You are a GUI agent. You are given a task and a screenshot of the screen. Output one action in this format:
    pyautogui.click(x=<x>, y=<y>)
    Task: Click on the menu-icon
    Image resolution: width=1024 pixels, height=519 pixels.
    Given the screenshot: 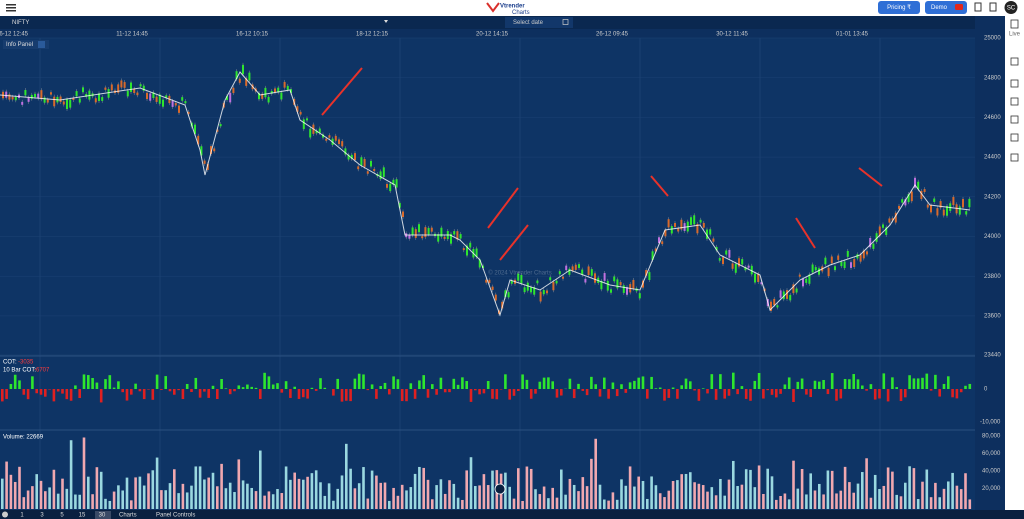 What is the action you would take?
    pyautogui.click(x=11, y=8)
    